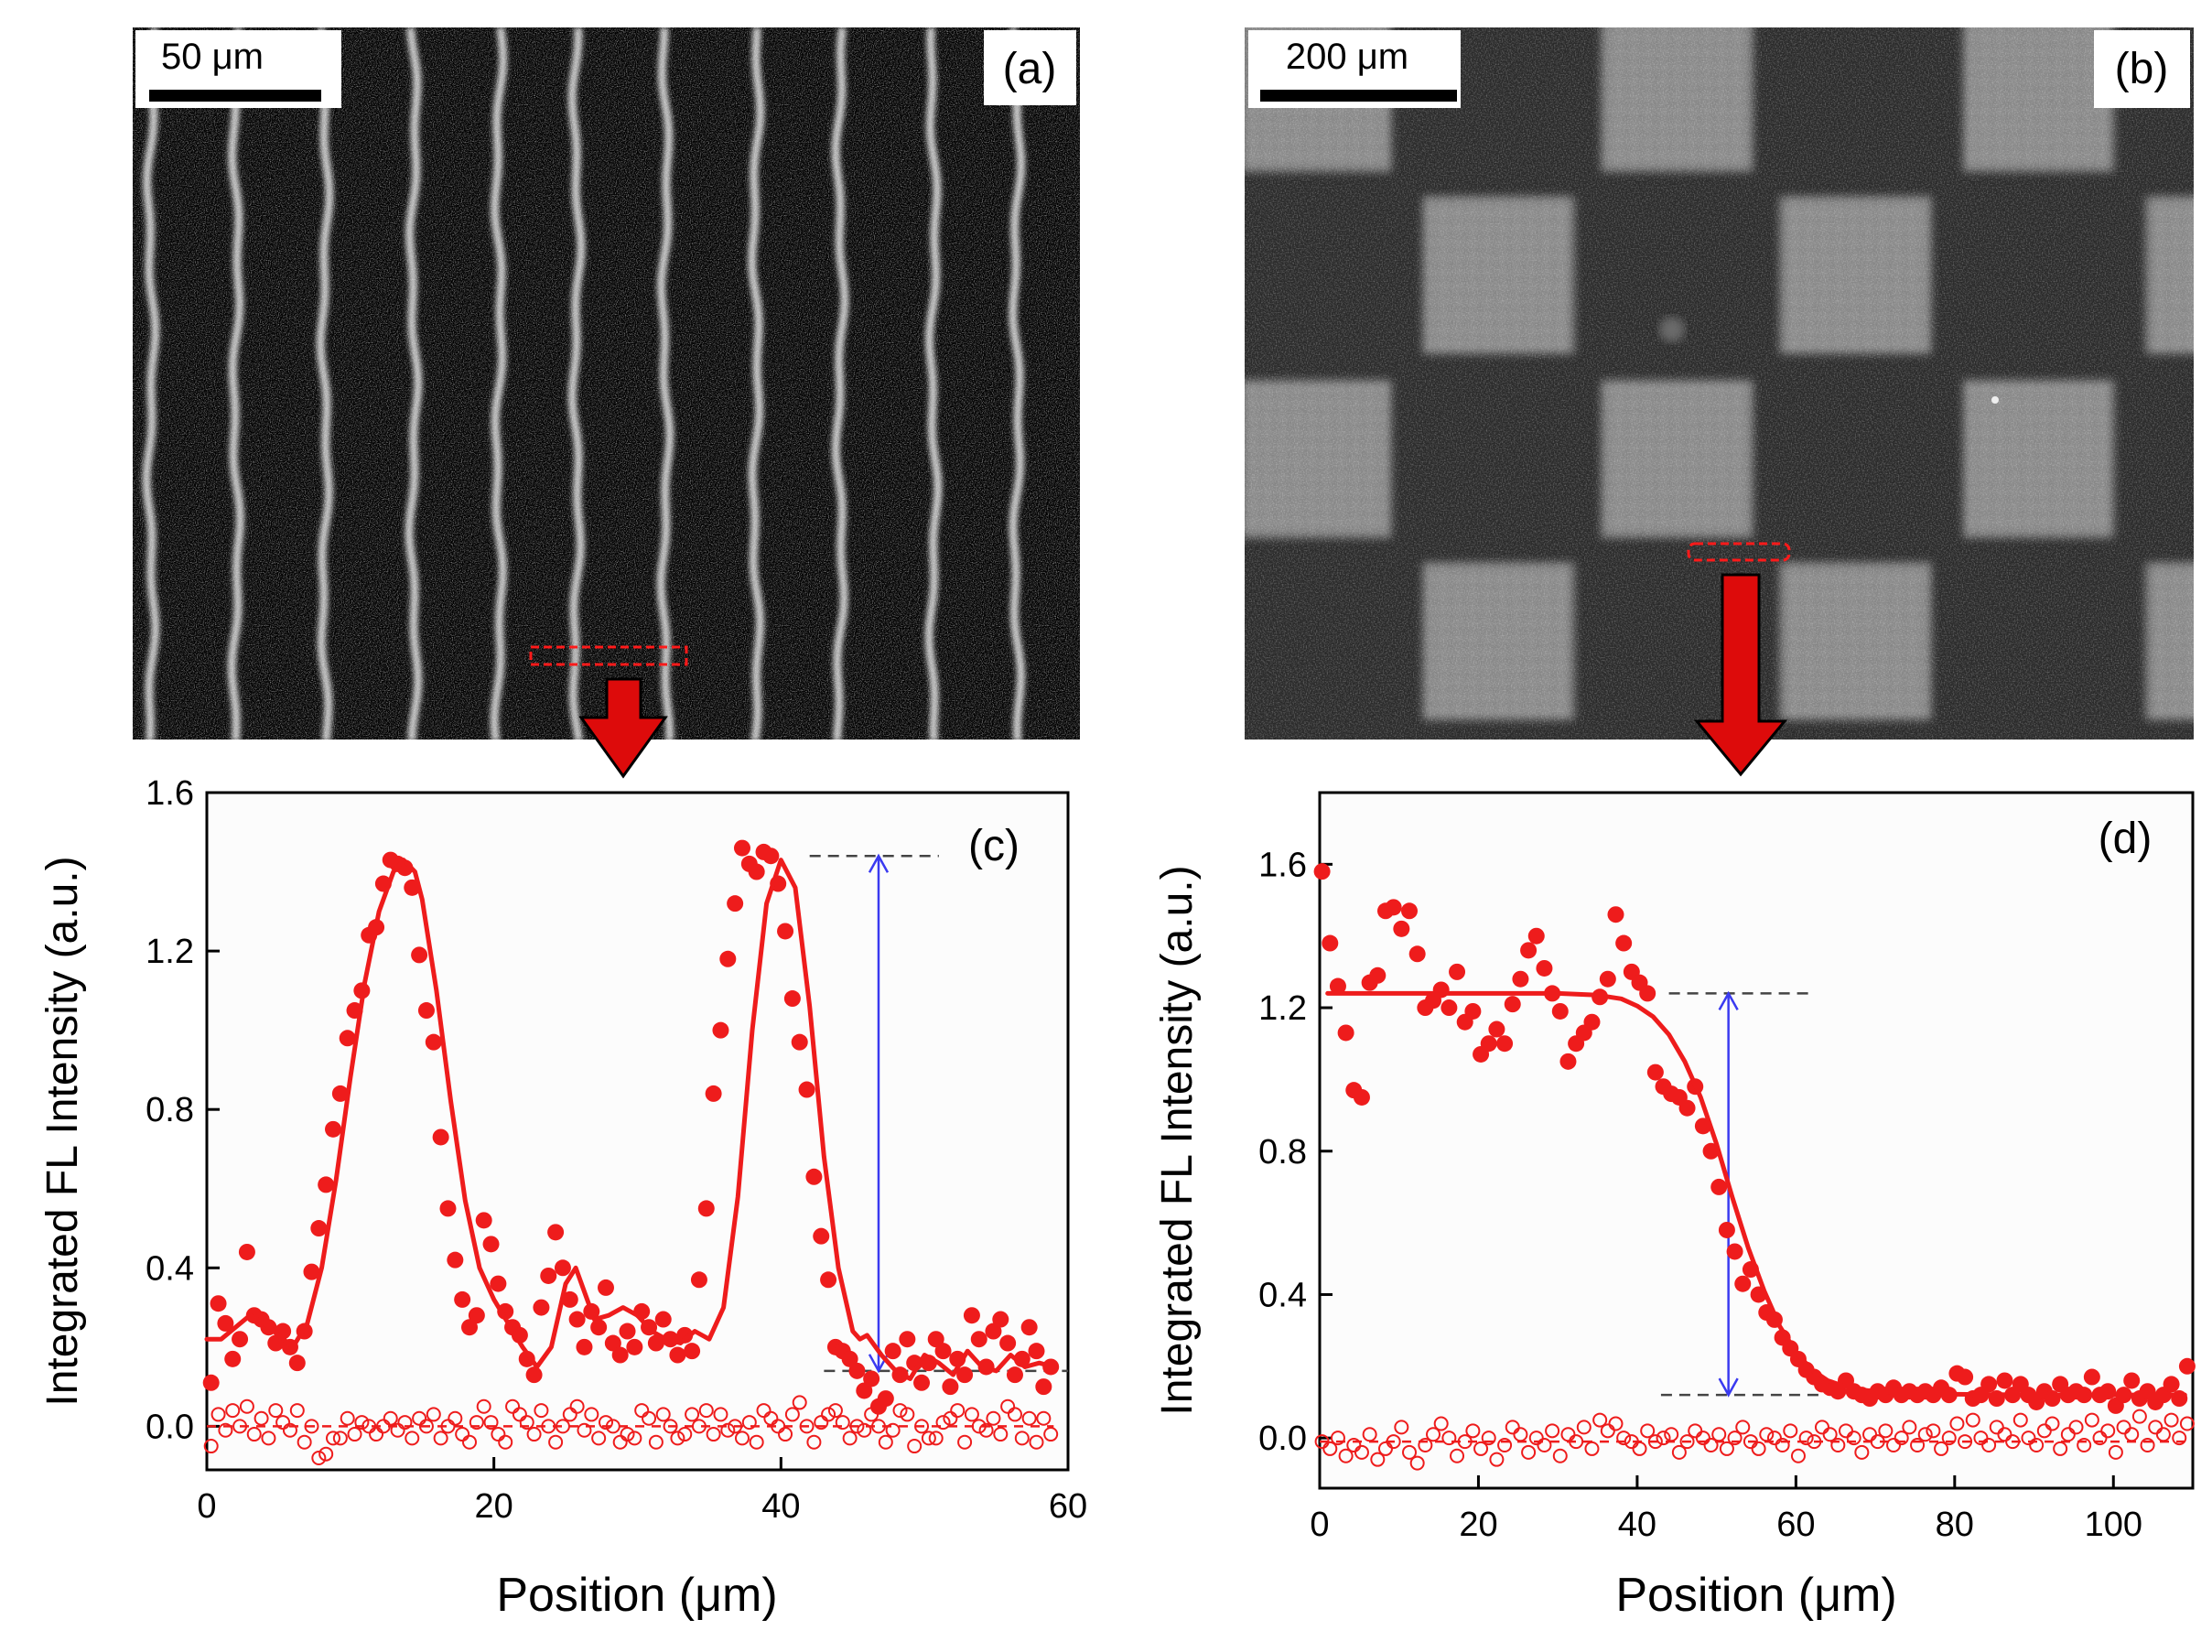 This screenshot has width=2212, height=1652. I want to click on chart-c-x-tick-label: 60, so click(1068, 1506).